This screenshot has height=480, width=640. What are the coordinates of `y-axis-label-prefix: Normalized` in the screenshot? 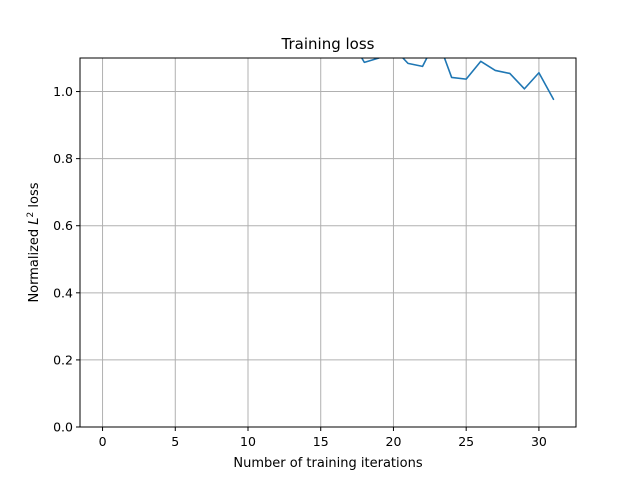 It's located at (34, 264).